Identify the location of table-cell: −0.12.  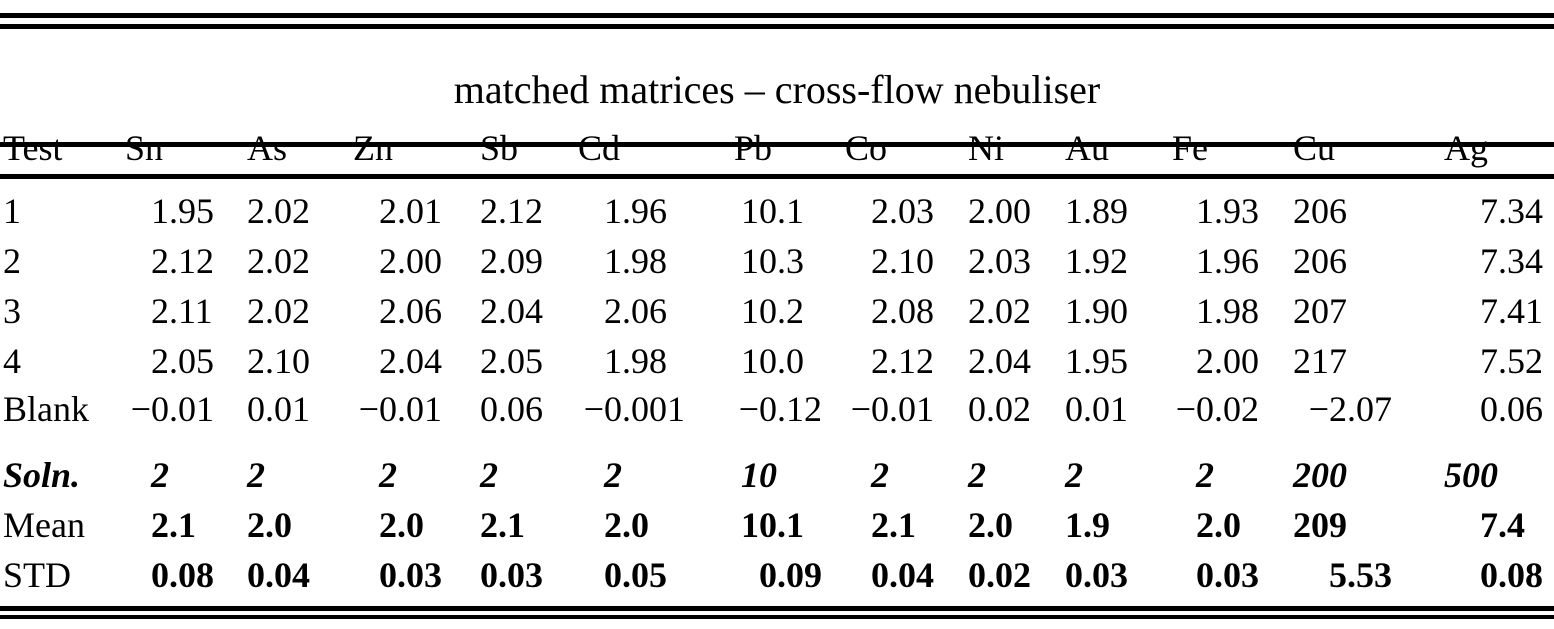
(789, 409).